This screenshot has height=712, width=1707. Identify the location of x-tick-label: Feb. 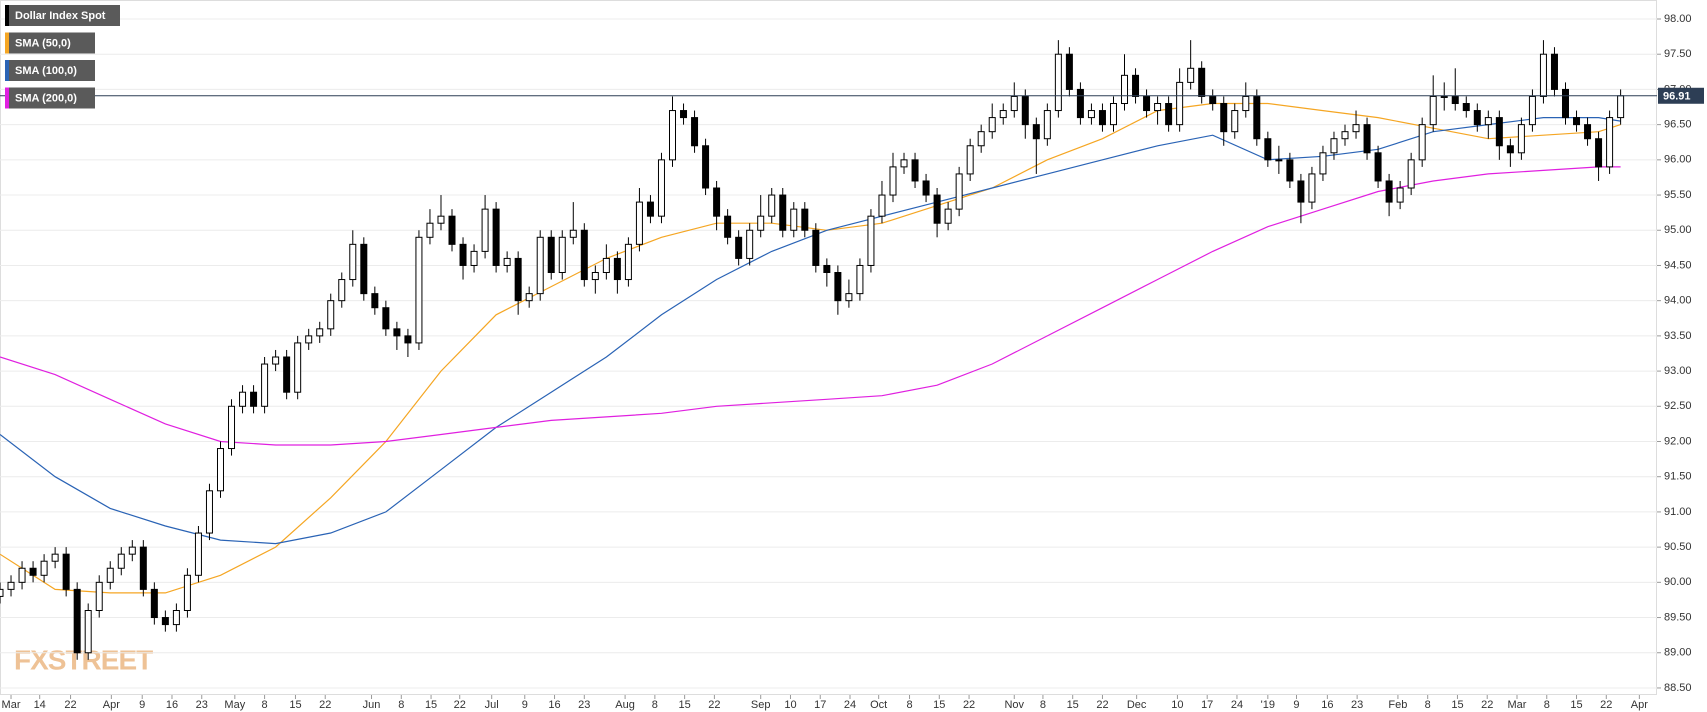
(1397, 705).